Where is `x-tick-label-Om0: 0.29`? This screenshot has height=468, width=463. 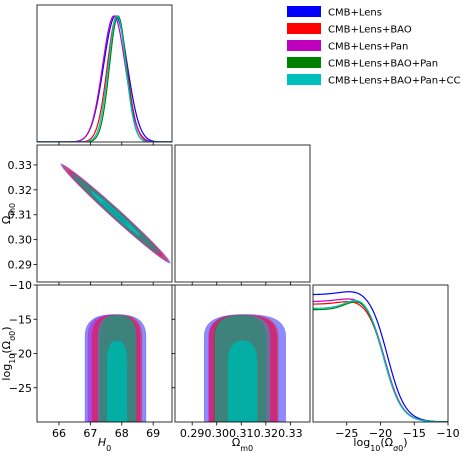
x-tick-label-Om0: 0.29 is located at coordinates (192, 433).